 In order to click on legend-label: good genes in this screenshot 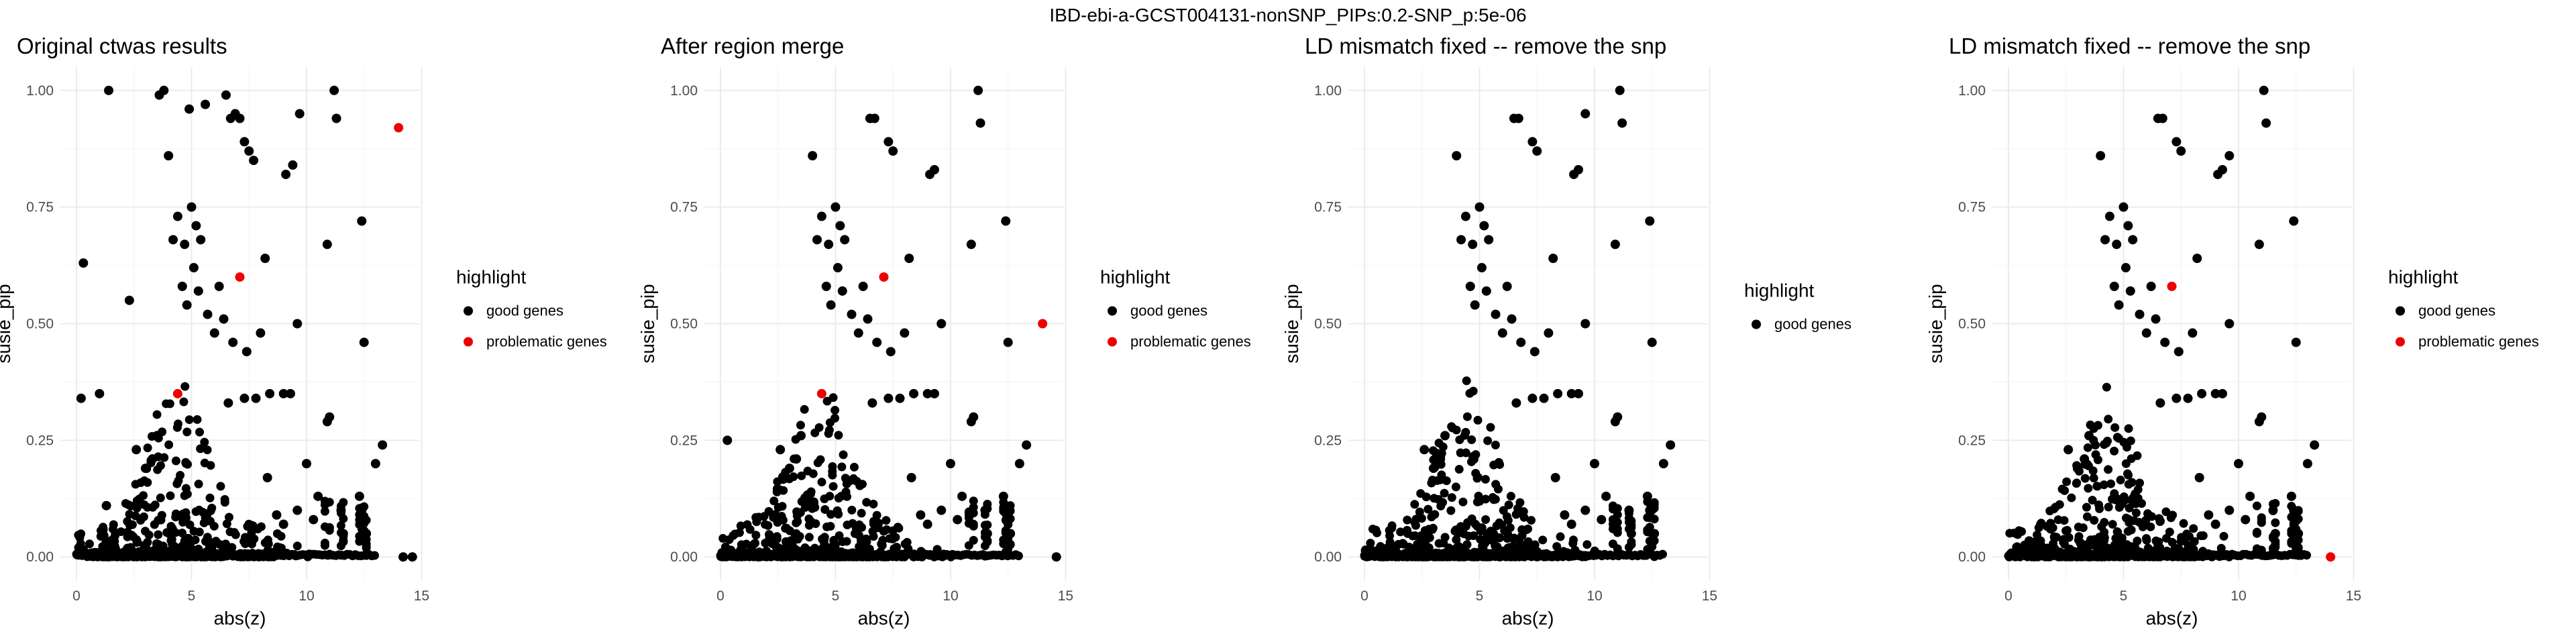, I will do `click(1169, 311)`.